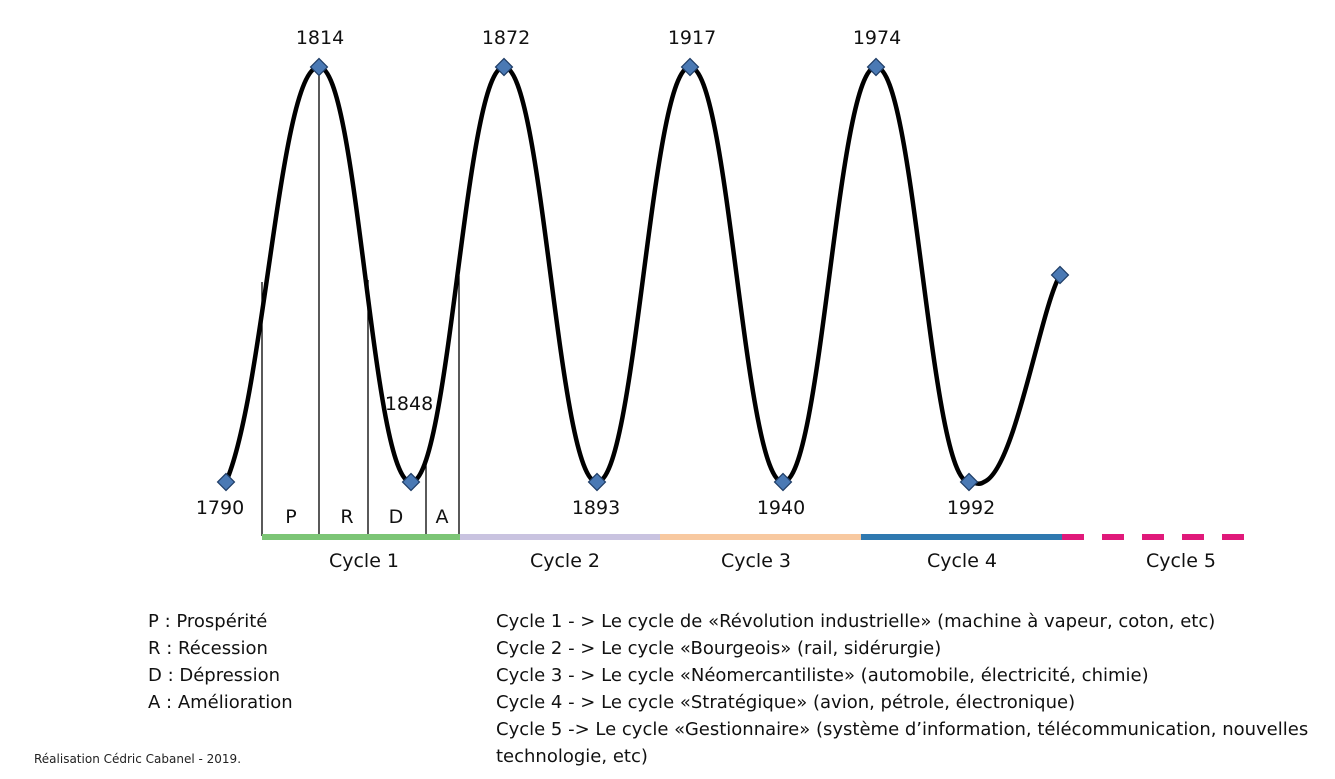  Describe the element at coordinates (366, 517) in the screenshot. I see `phase-labels: P R D A` at that location.